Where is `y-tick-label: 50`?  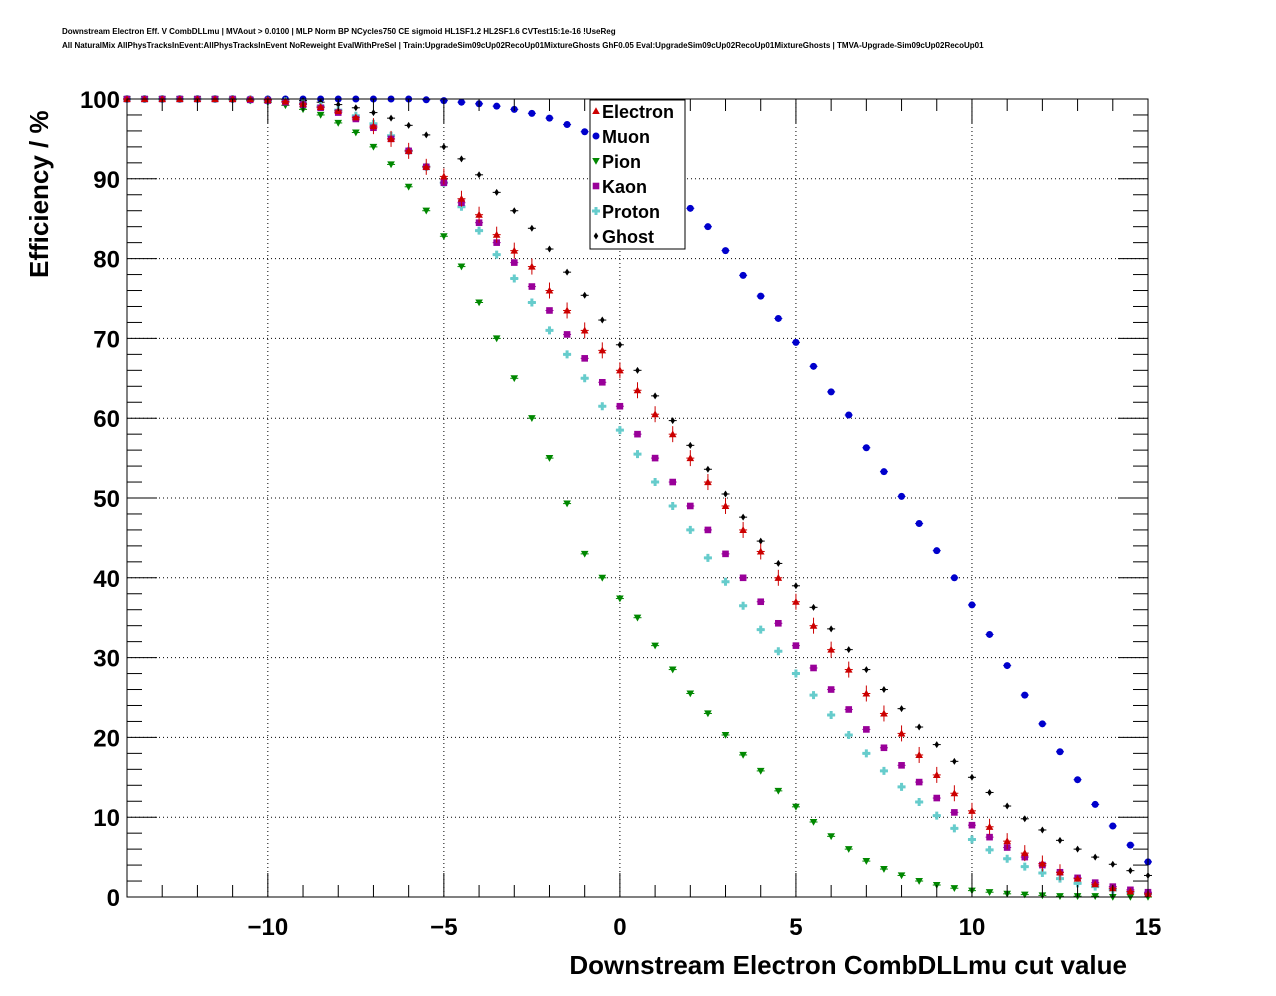 y-tick-label: 50 is located at coordinates (106, 499).